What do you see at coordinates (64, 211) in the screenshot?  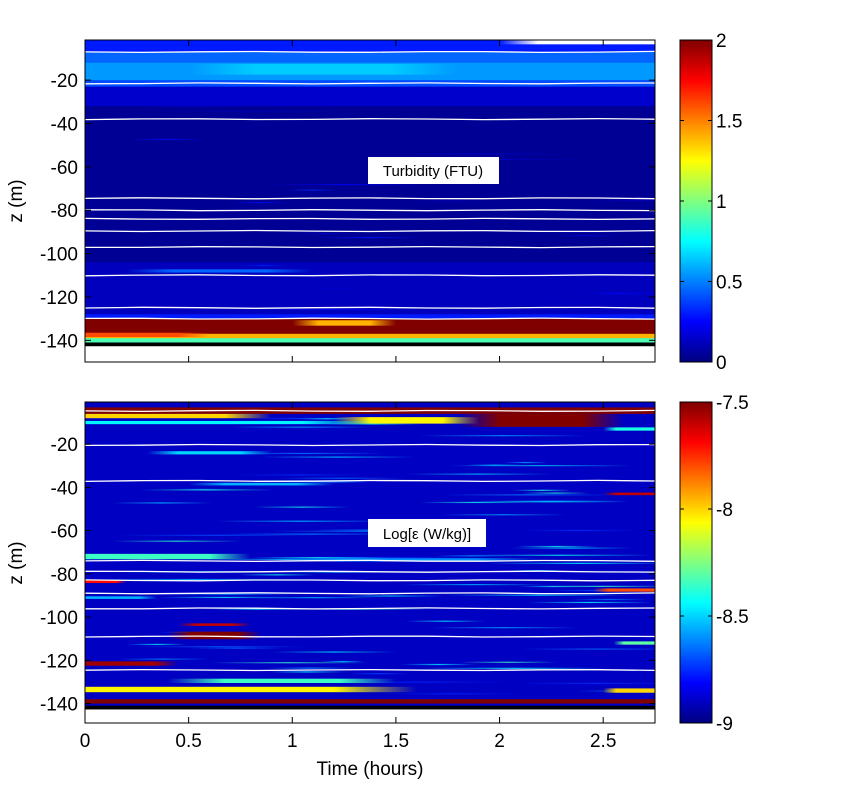 I see `y-tick-label: -80` at bounding box center [64, 211].